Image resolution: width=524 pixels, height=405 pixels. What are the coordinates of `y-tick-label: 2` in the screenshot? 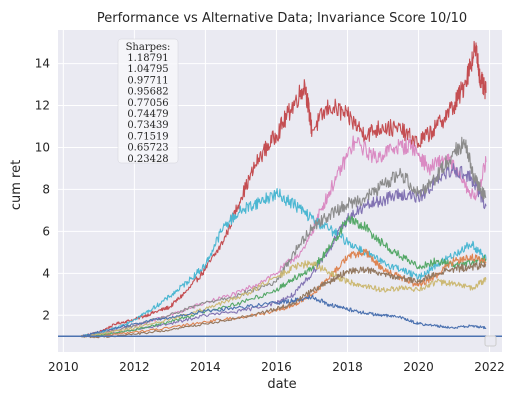 It's located at (46, 315).